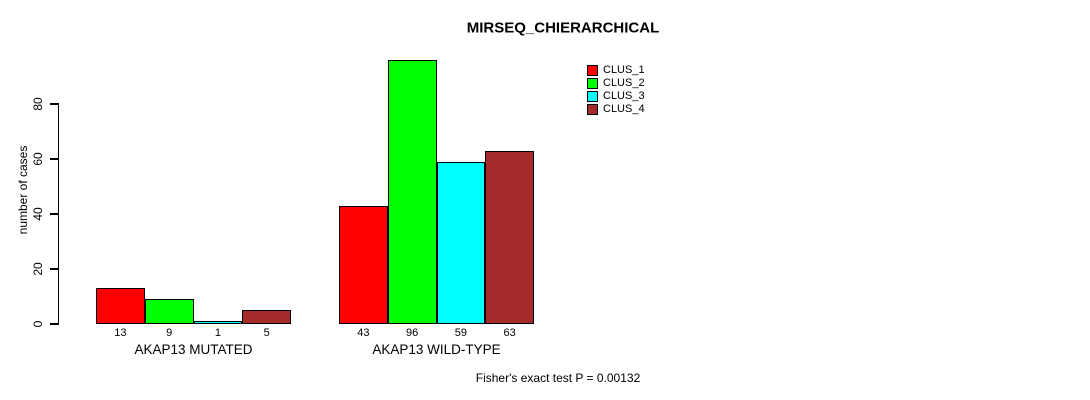 The width and height of the screenshot is (1090, 400). Describe the element at coordinates (363, 332) in the screenshot. I see `bar-value-label: 43` at that location.